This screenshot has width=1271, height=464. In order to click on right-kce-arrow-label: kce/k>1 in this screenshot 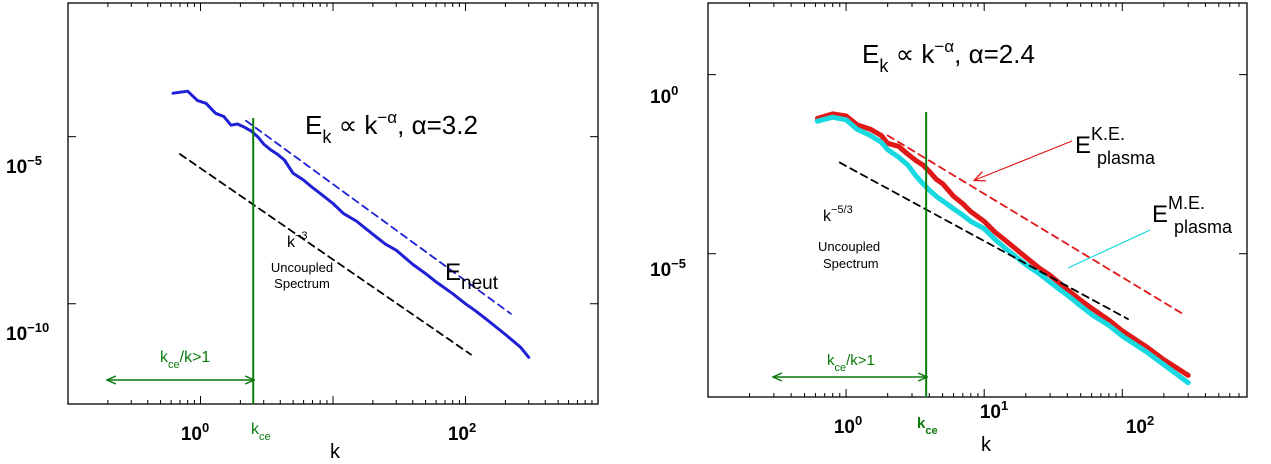, I will do `click(851, 363)`.